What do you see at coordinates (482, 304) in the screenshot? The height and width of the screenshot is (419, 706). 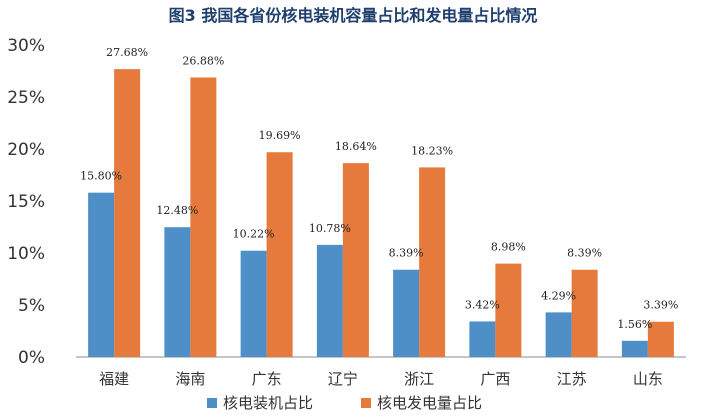 I see `data-label: 3.42%` at bounding box center [482, 304].